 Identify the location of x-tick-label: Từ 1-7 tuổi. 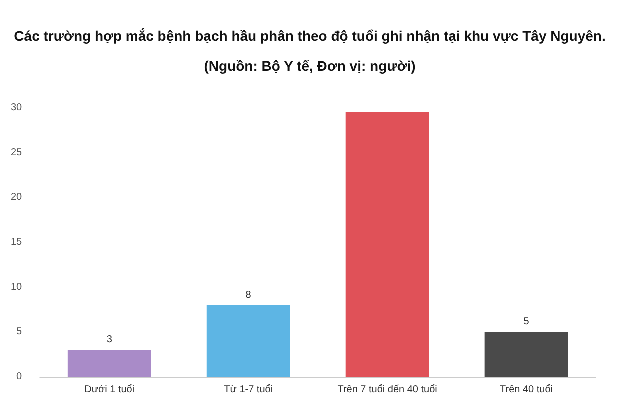
(249, 390).